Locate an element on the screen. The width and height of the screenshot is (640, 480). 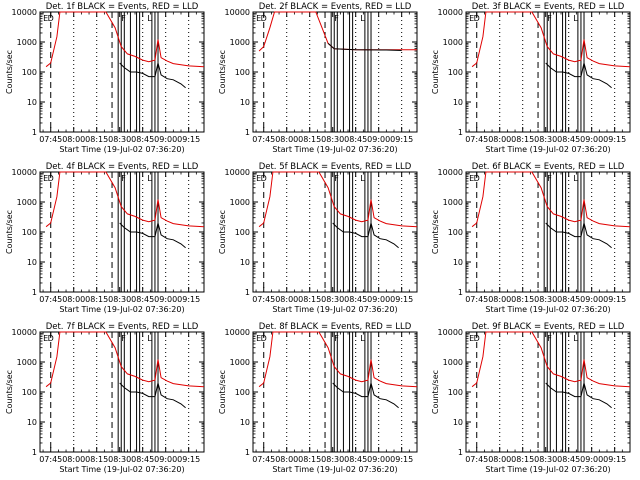
y-tick-label: 1000 is located at coordinates (27, 42).